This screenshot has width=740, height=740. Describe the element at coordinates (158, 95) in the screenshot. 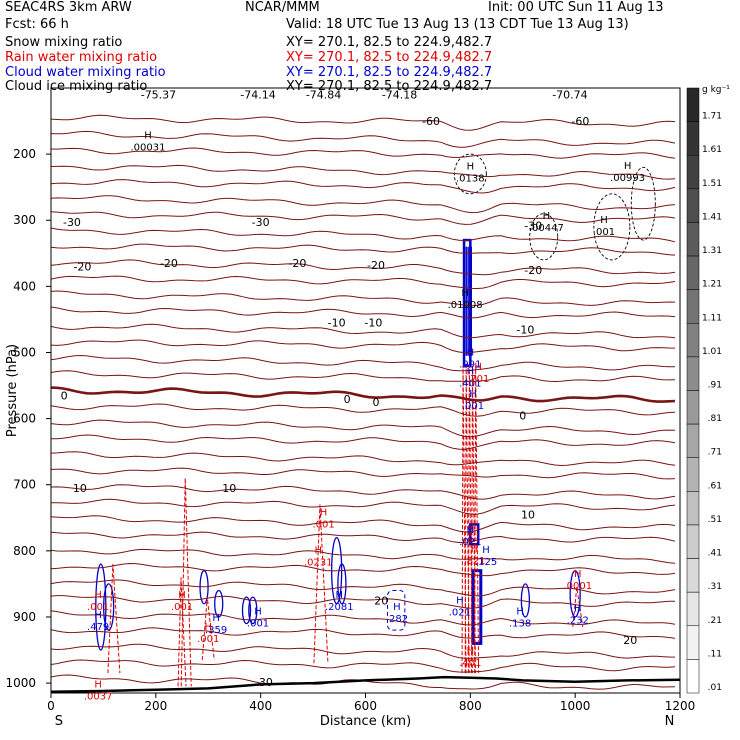

I see `isotherm-label: -75.37` at that location.